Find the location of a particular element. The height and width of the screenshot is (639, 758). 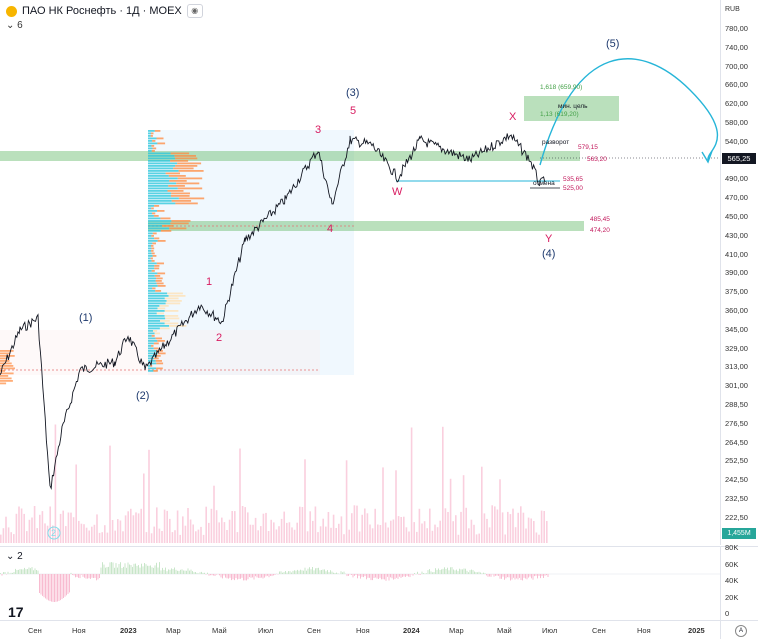

indicators-collapse: ⌄ 6 is located at coordinates (14, 25).